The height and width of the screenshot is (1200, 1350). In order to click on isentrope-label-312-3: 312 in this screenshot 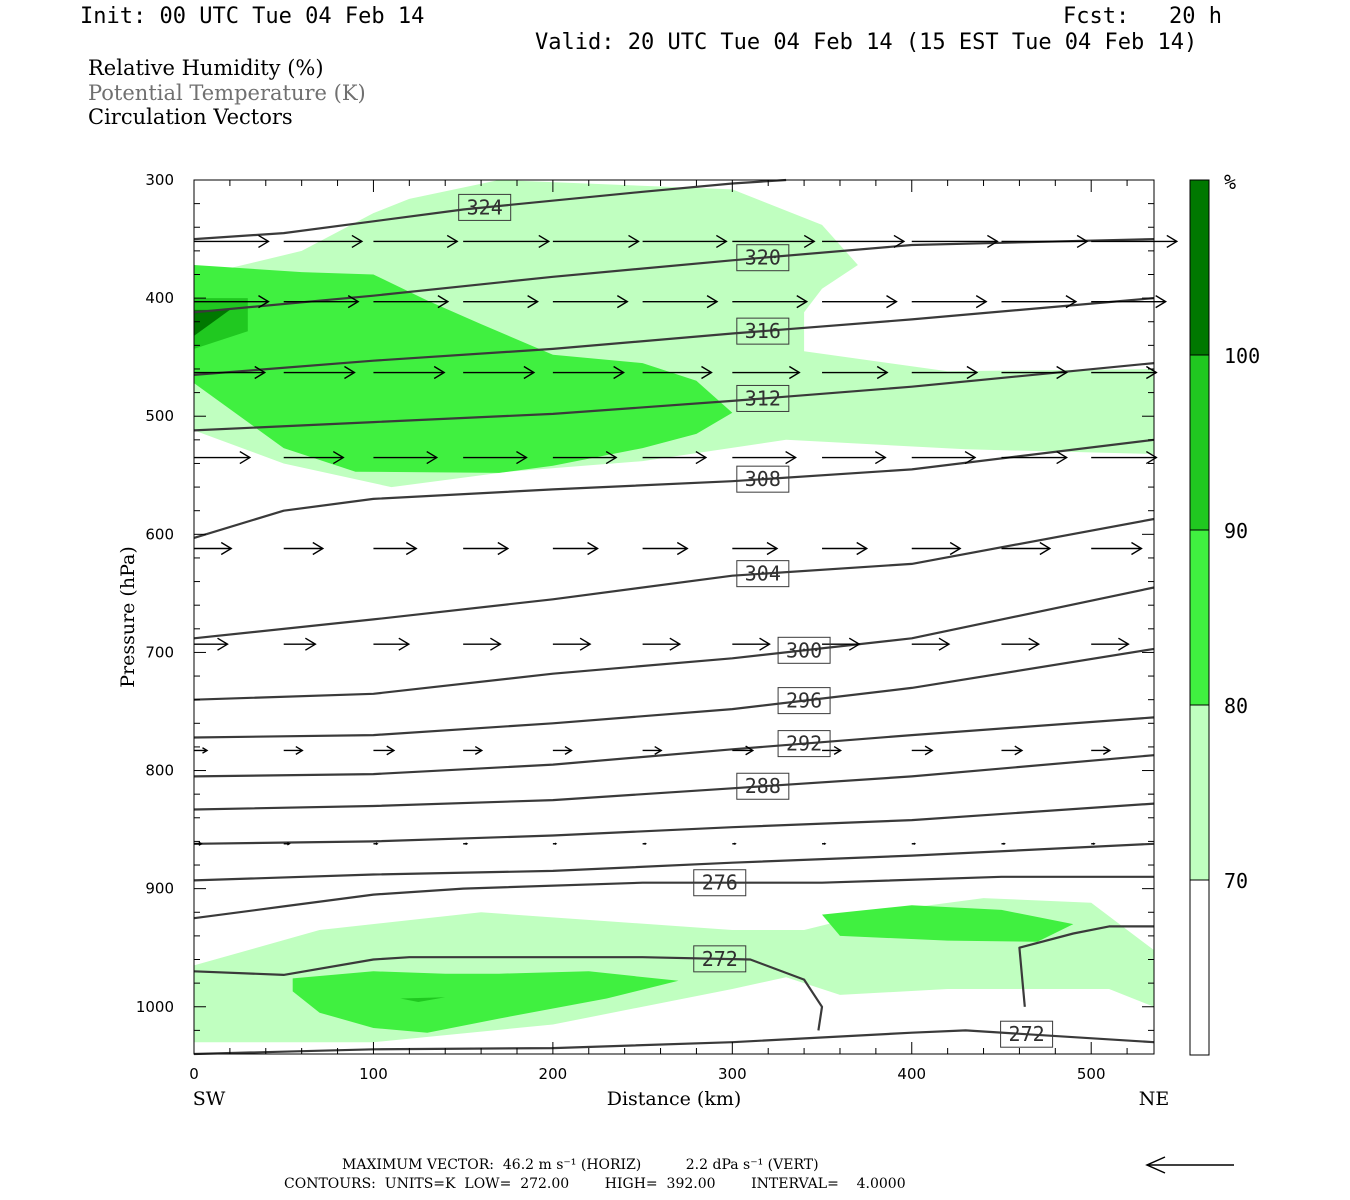, I will do `click(763, 398)`.